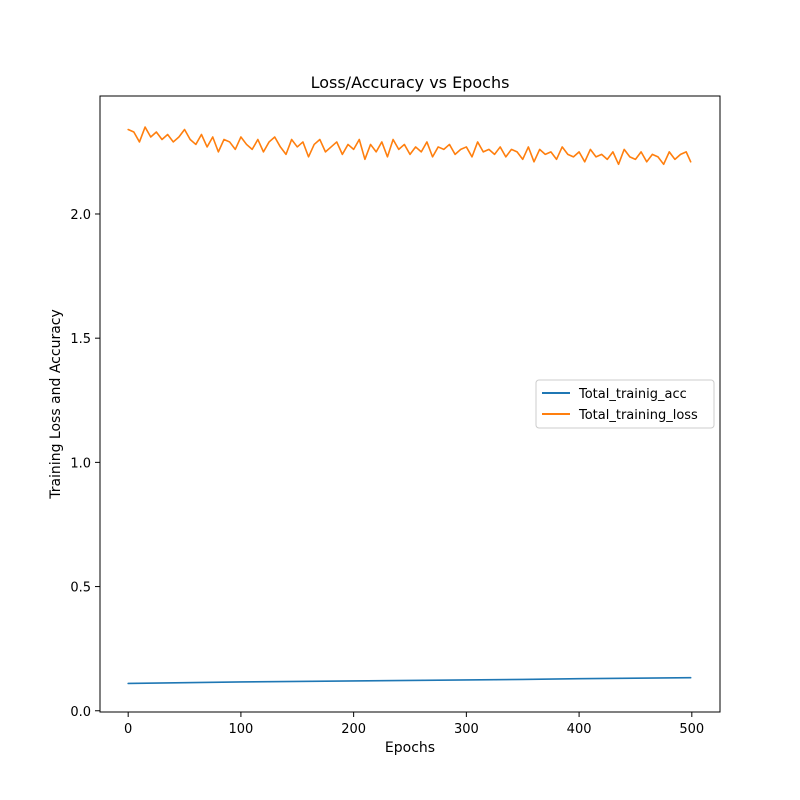 The image size is (800, 800). Describe the element at coordinates (579, 729) in the screenshot. I see `x-tick-label: 400` at that location.